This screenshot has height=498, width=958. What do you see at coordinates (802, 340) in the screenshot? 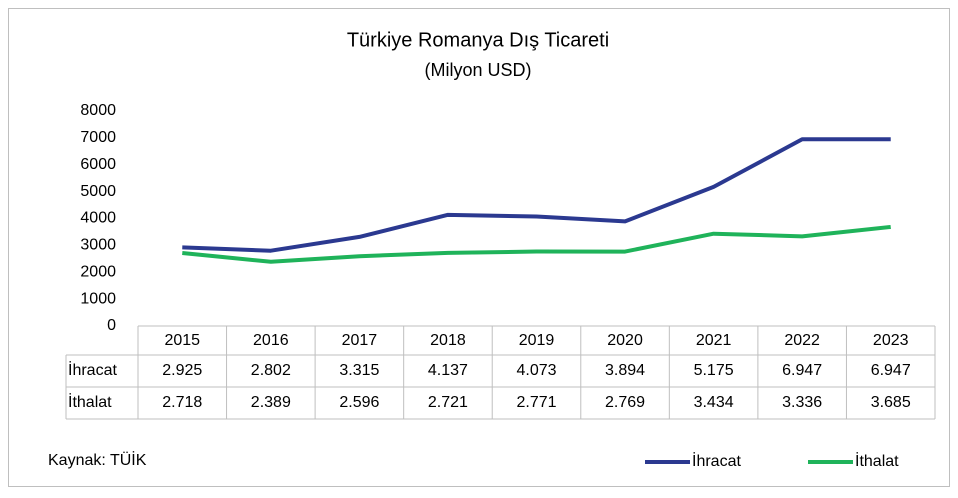
I see `x-tick-label: 2022` at bounding box center [802, 340].